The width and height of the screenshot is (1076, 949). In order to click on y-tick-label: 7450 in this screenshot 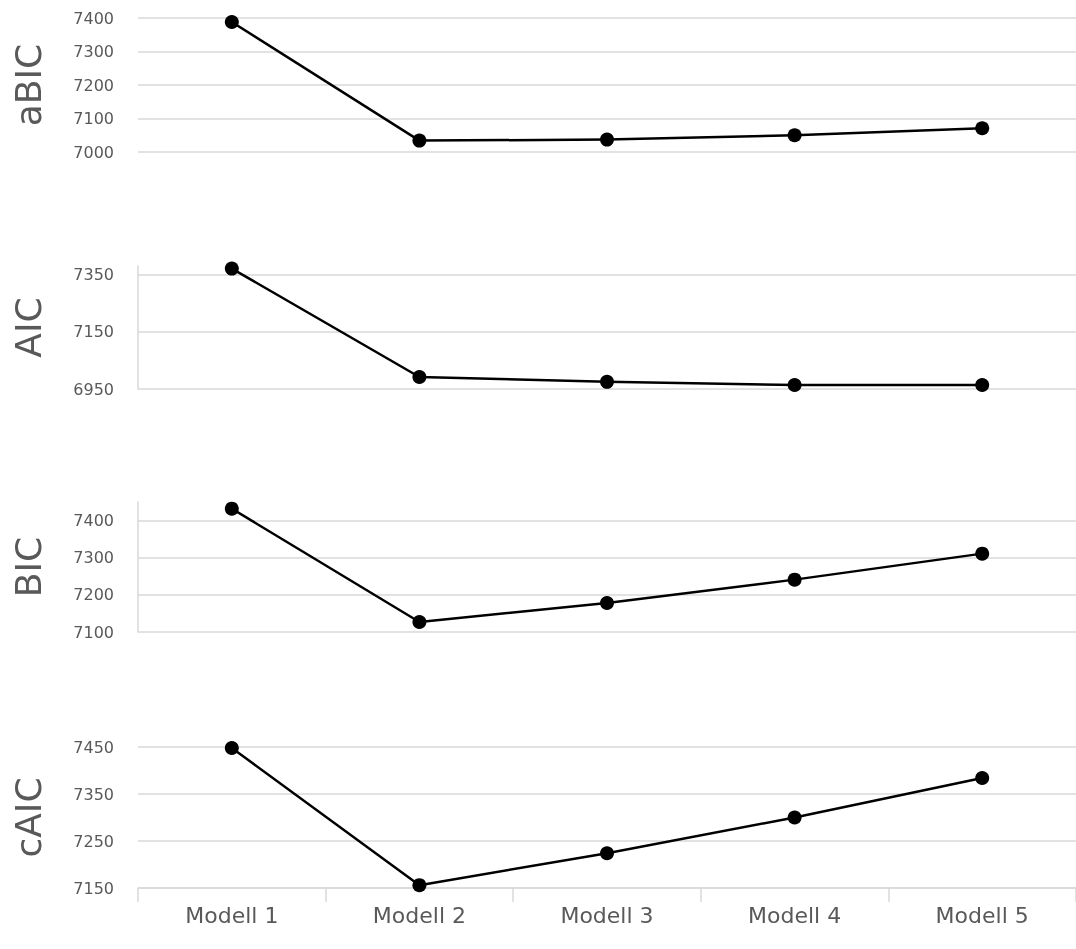, I will do `click(93, 747)`.